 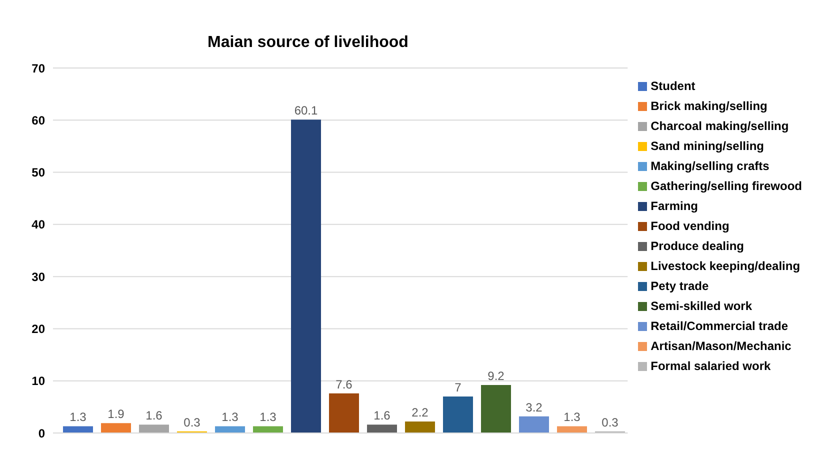 I want to click on data-label: 9.2, so click(x=496, y=376).